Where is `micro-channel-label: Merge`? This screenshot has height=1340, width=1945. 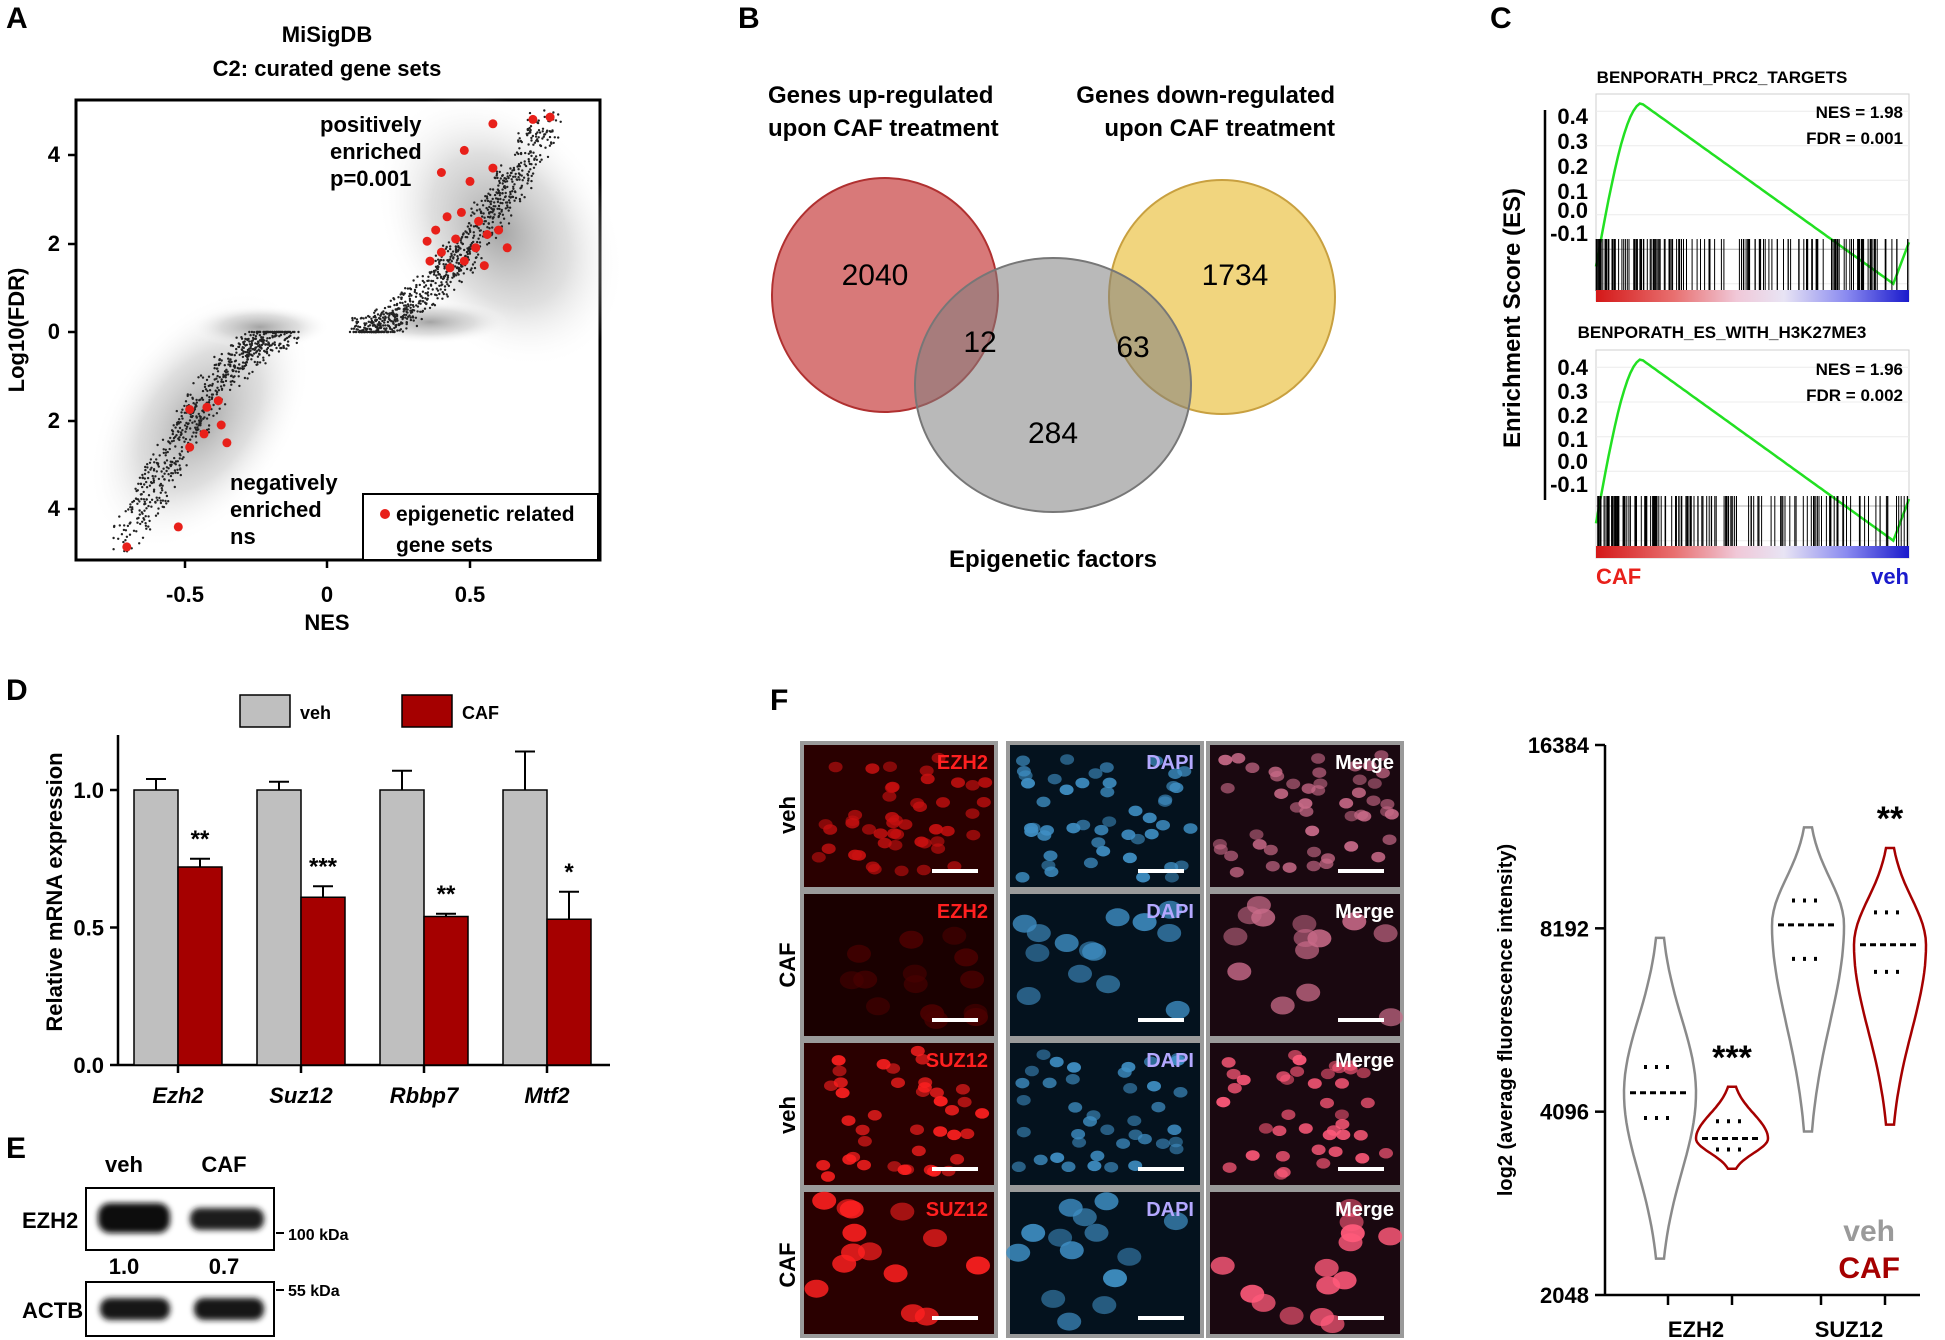
micro-channel-label: Merge is located at coordinates (1364, 763).